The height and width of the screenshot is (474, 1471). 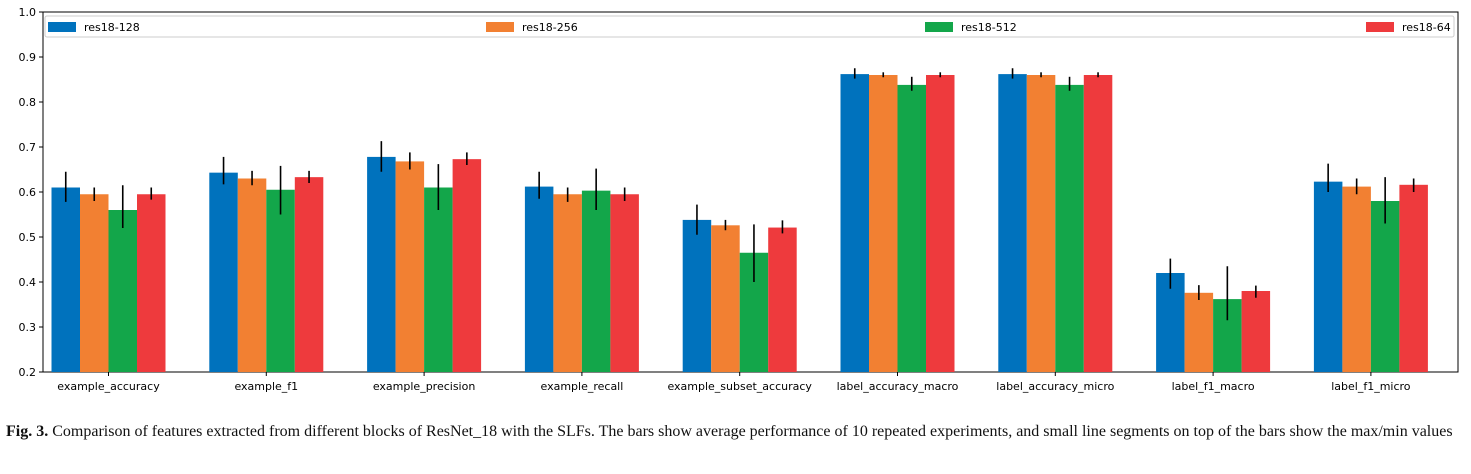 What do you see at coordinates (582, 386) in the screenshot?
I see `x-tick-label: example_recall` at bounding box center [582, 386].